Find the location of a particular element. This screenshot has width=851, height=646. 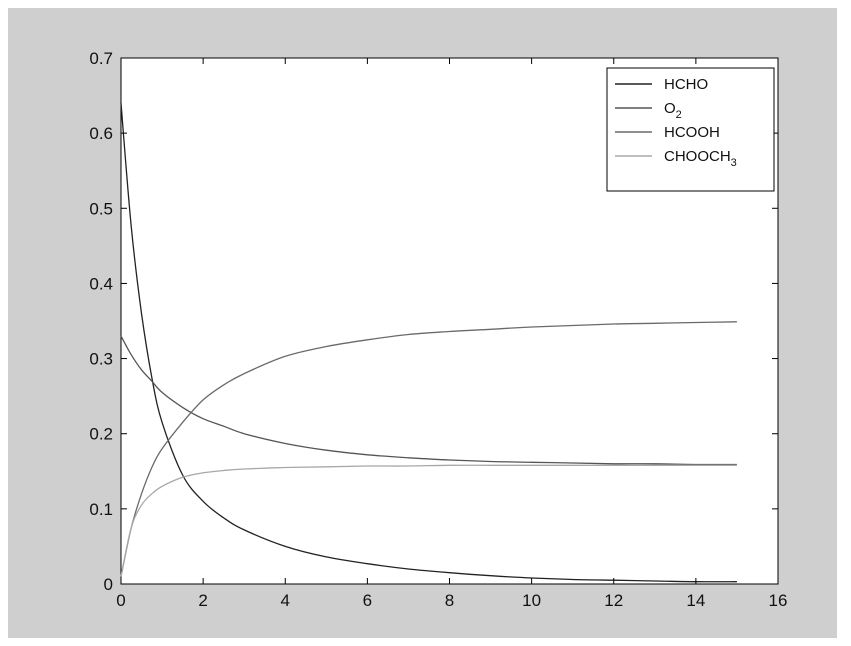

legend-entry-chooch3: CHOOCH3 is located at coordinates (700, 158).